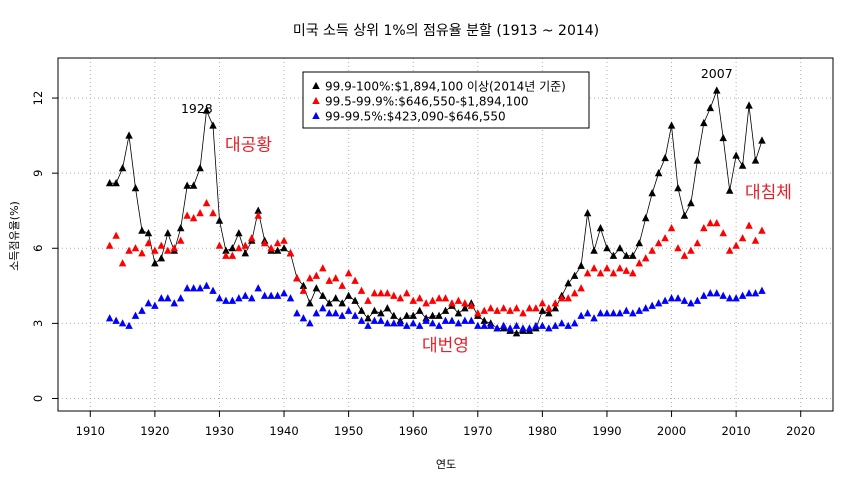  I want to click on chart-title: 미국 소득 상위 1%의 점유율 분할 (1913 ~ 2014), so click(446, 31).